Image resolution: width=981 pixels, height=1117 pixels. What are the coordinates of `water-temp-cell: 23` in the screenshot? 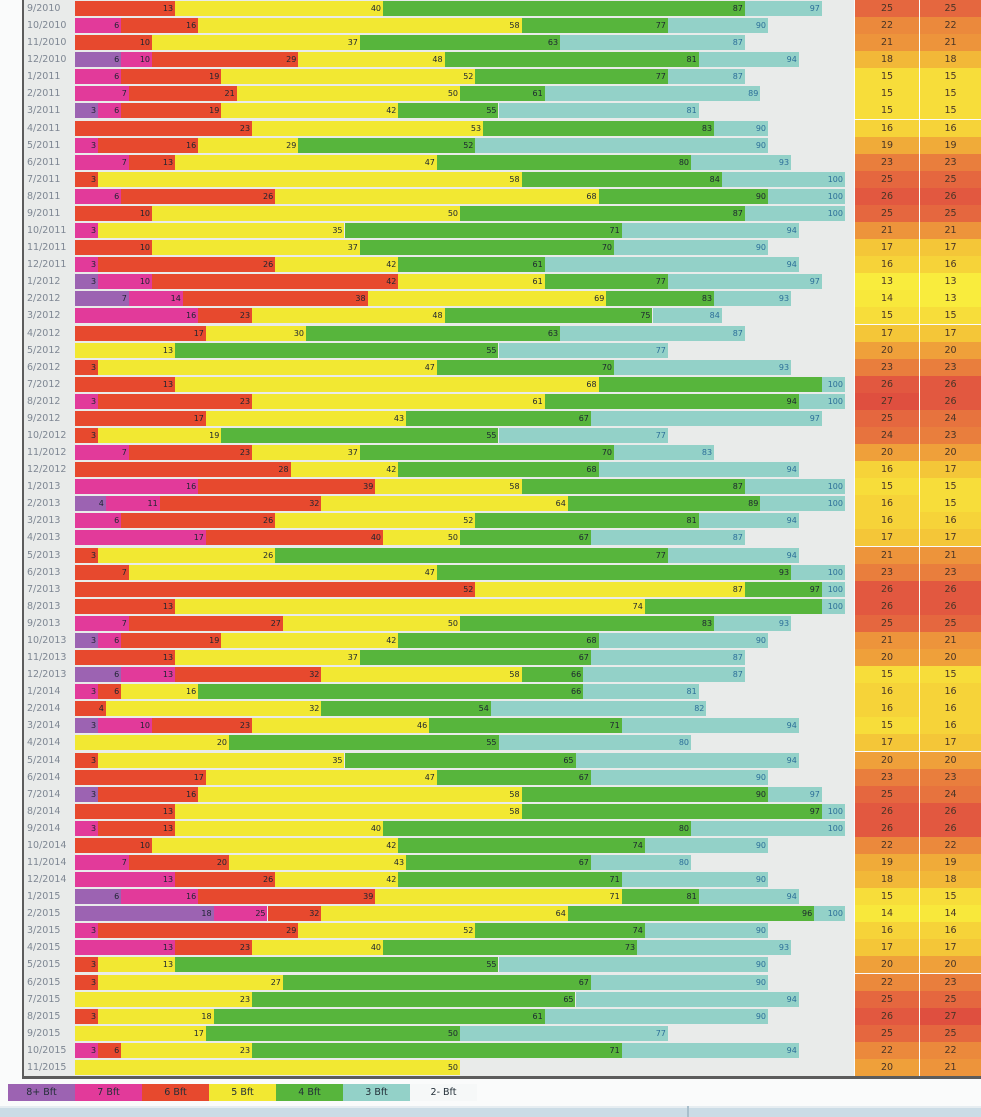 It's located at (950, 572).